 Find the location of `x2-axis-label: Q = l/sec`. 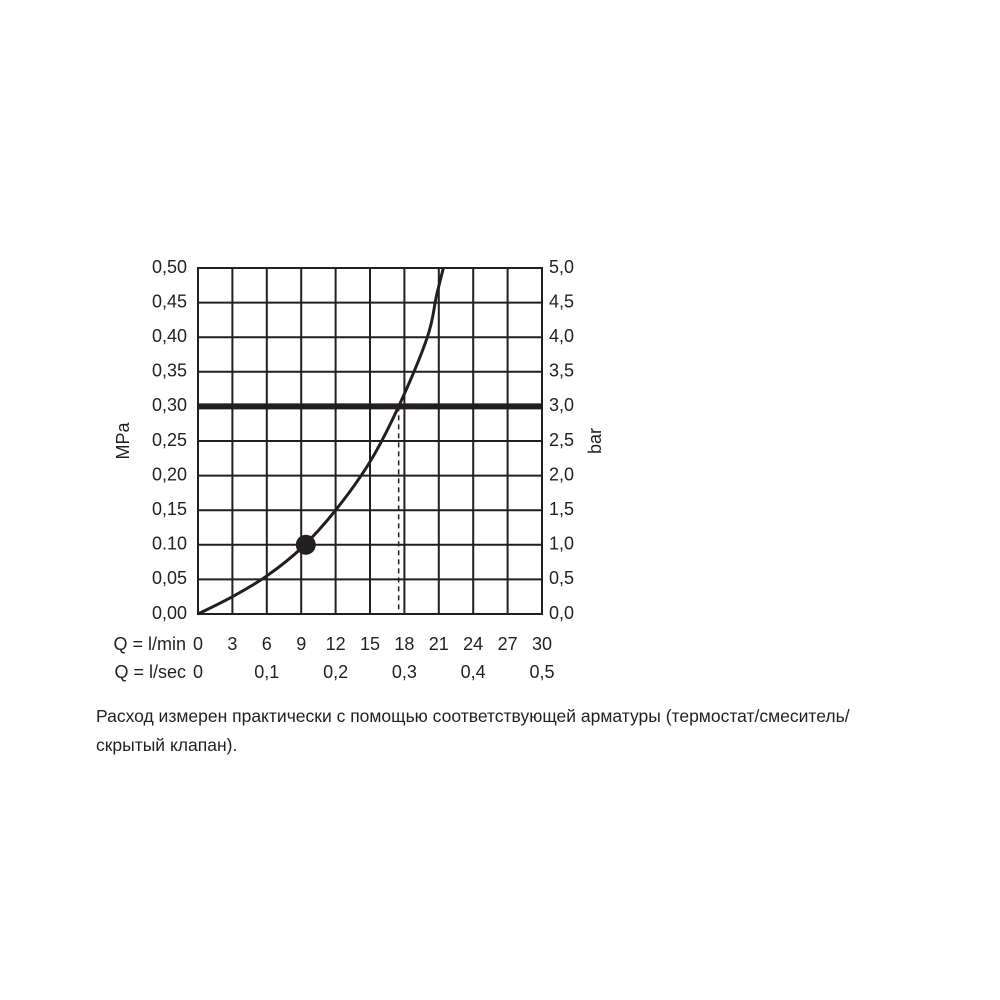

x2-axis-label: Q = l/sec is located at coordinates (150, 672).